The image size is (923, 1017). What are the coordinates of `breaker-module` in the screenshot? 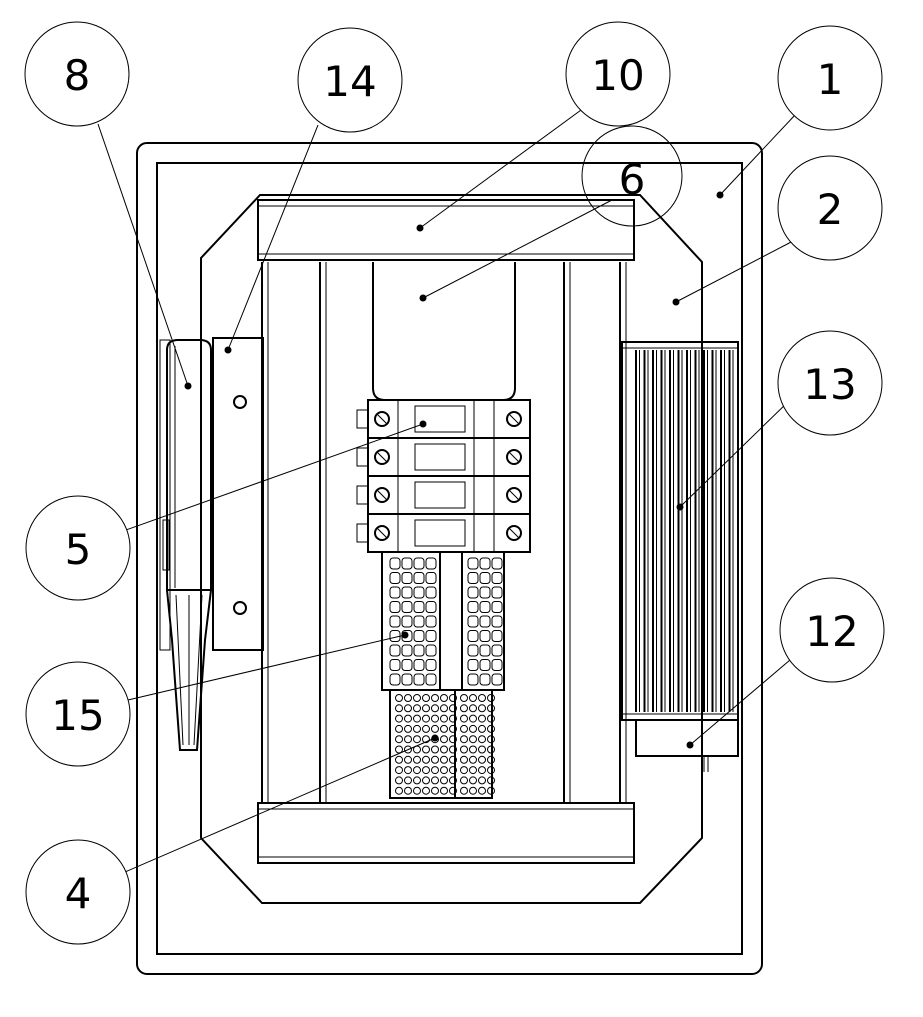 It's located at (443, 419).